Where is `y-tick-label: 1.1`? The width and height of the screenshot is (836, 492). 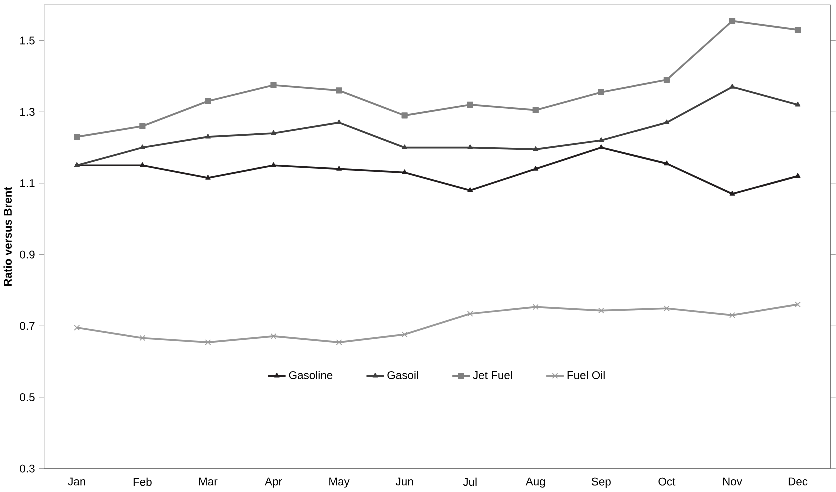
y-tick-label: 1.1 is located at coordinates (27, 184).